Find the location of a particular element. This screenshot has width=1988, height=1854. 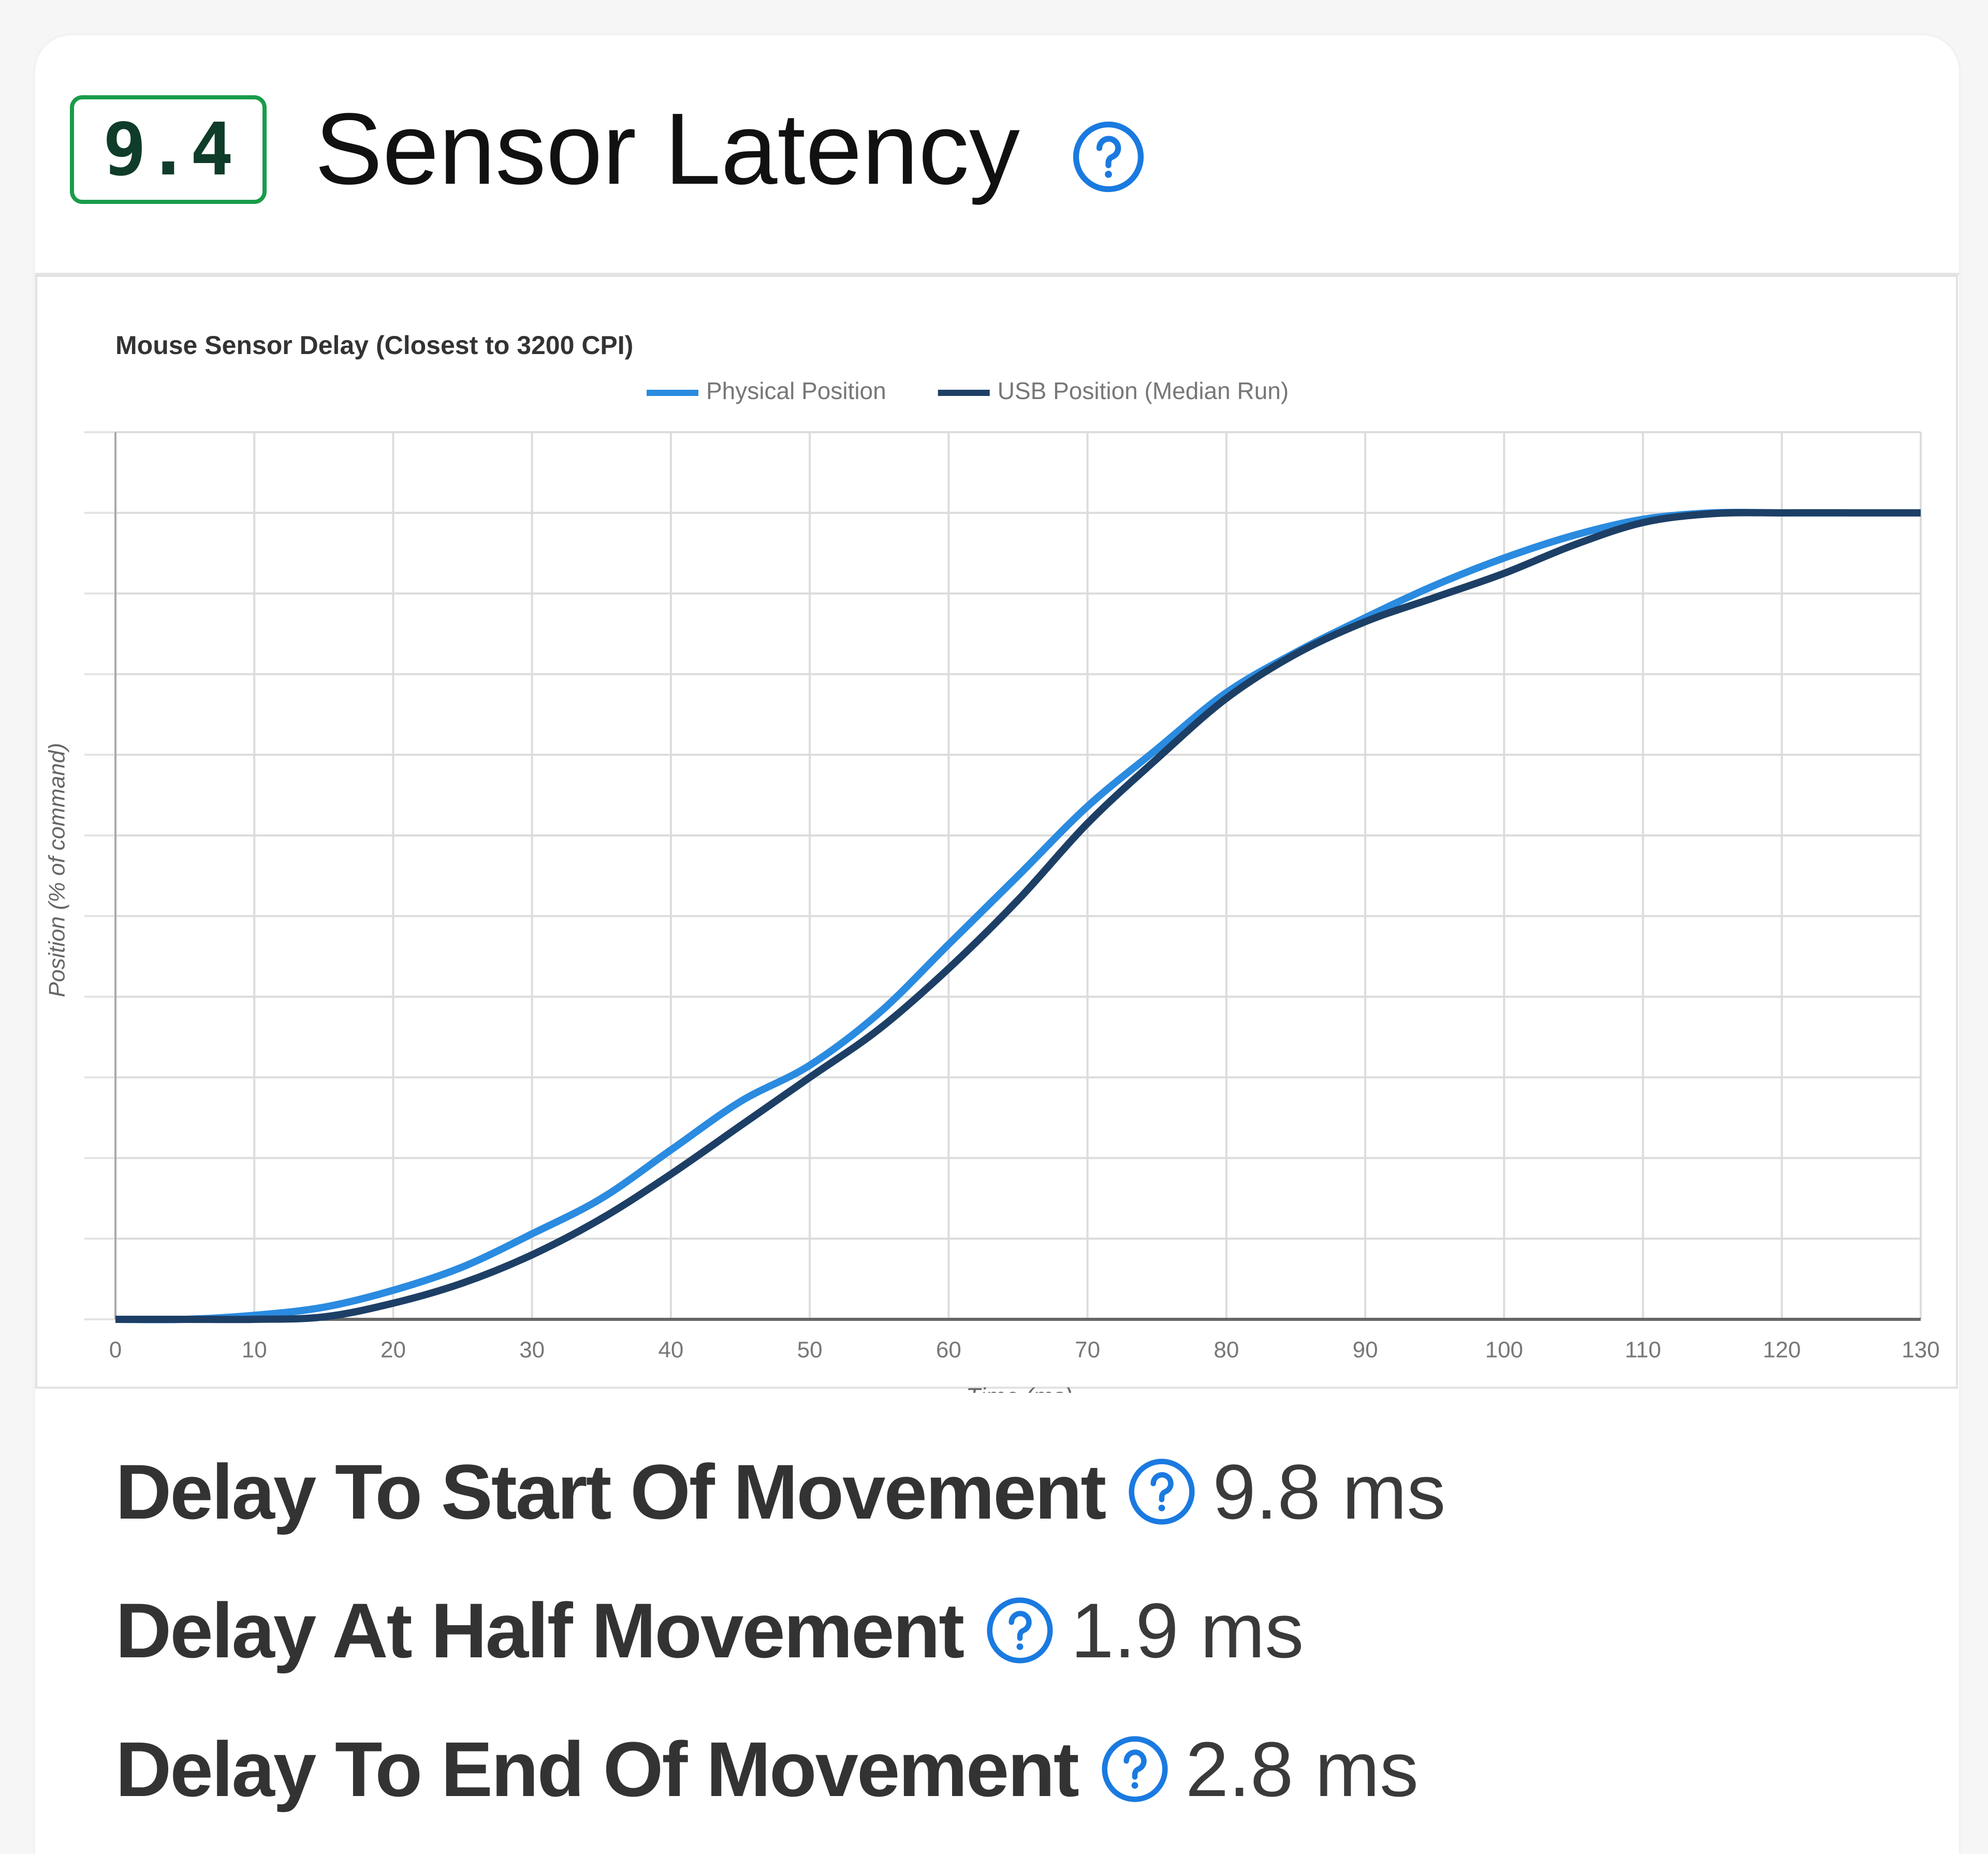

metric-value: 2.8 ms is located at coordinates (1302, 1769).